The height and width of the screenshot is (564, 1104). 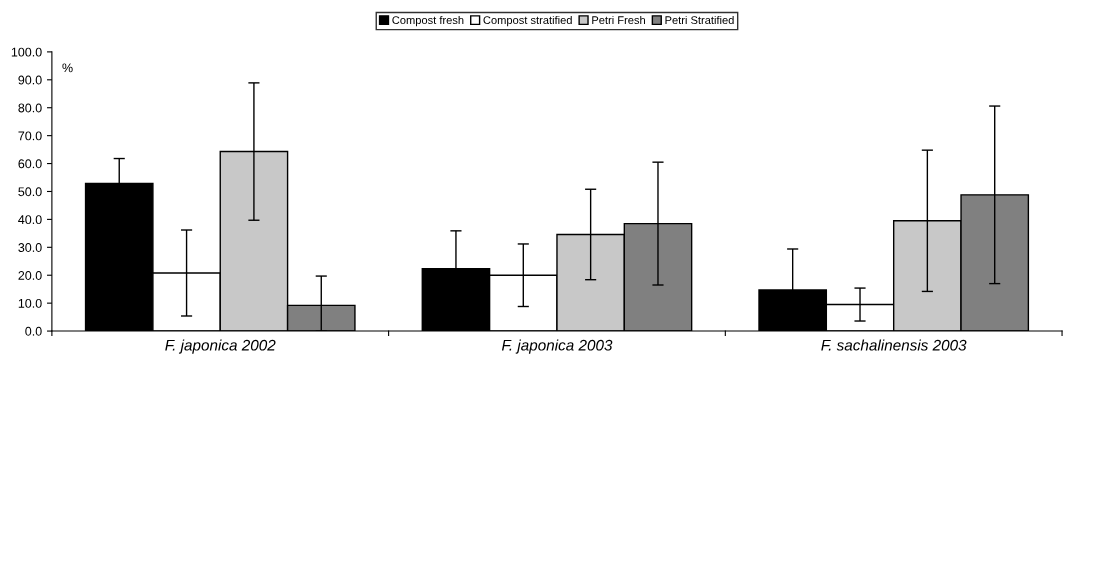 I want to click on y-tick-label: 60.0, so click(x=30, y=164).